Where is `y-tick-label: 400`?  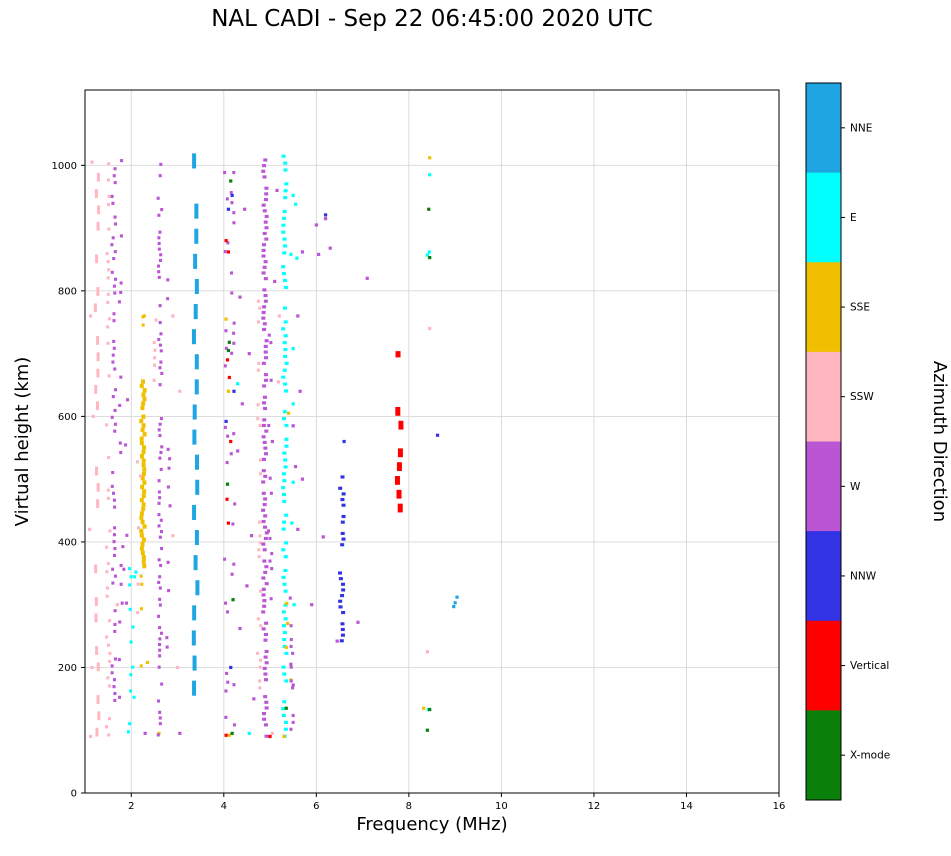 y-tick-label: 400 is located at coordinates (67, 542).